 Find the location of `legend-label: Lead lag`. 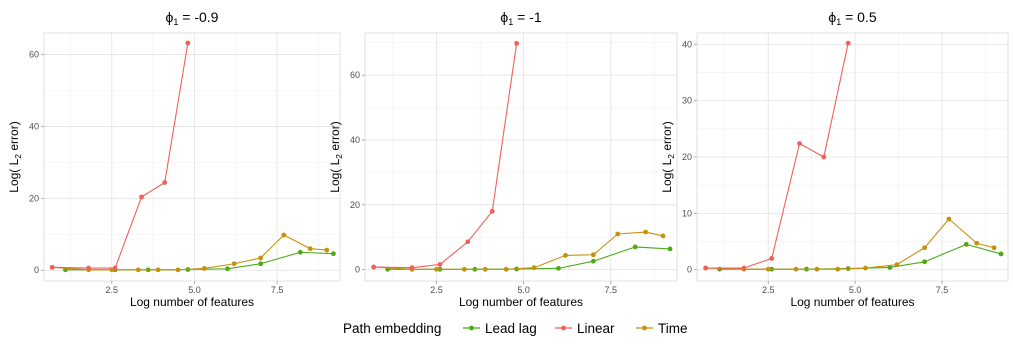

legend-label: Lead lag is located at coordinates (511, 328).